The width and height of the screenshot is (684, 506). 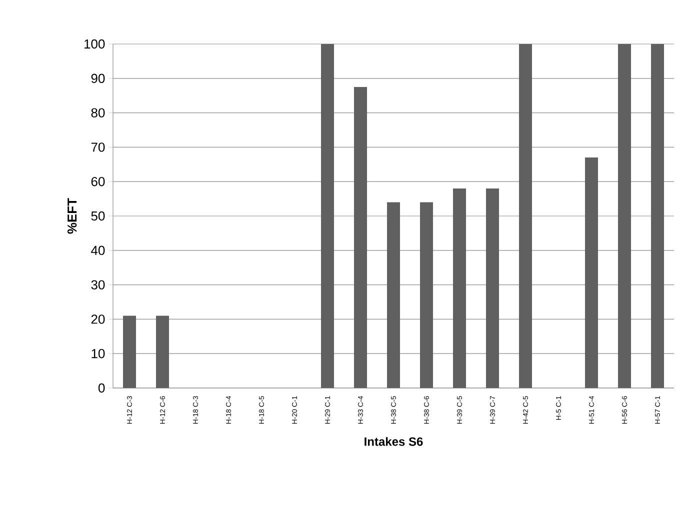 What do you see at coordinates (98, 353) in the screenshot?
I see `y-tick-label: 10` at bounding box center [98, 353].